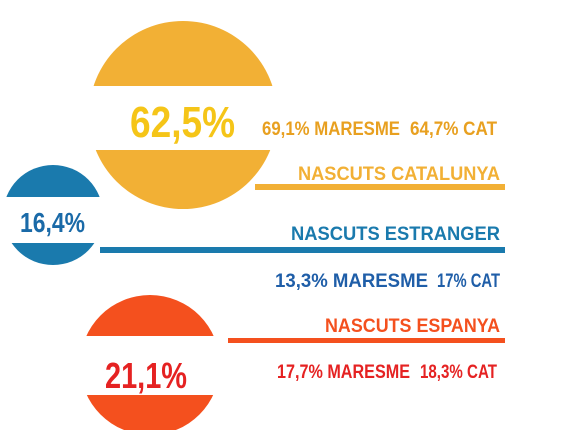 The image size is (569, 430). I want to click on line-espanya, so click(366, 340).